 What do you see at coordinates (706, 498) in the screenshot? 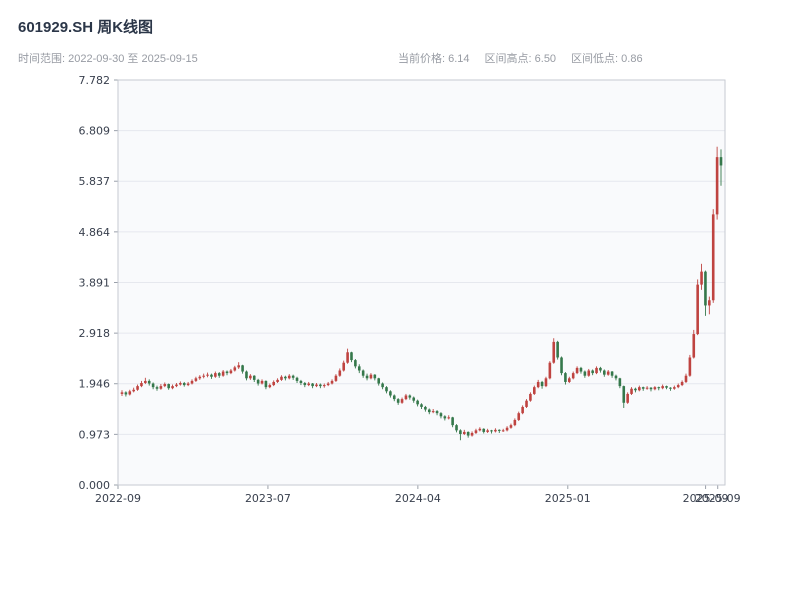
I see `x-tick-label: 2025-09` at bounding box center [706, 498].